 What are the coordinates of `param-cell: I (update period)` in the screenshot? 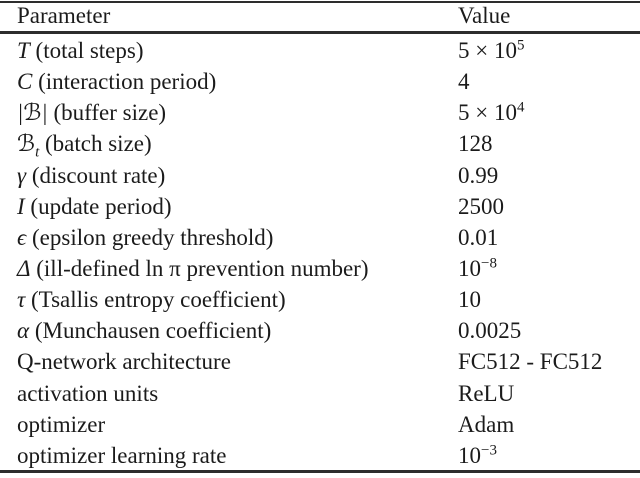 It's located at (94, 206).